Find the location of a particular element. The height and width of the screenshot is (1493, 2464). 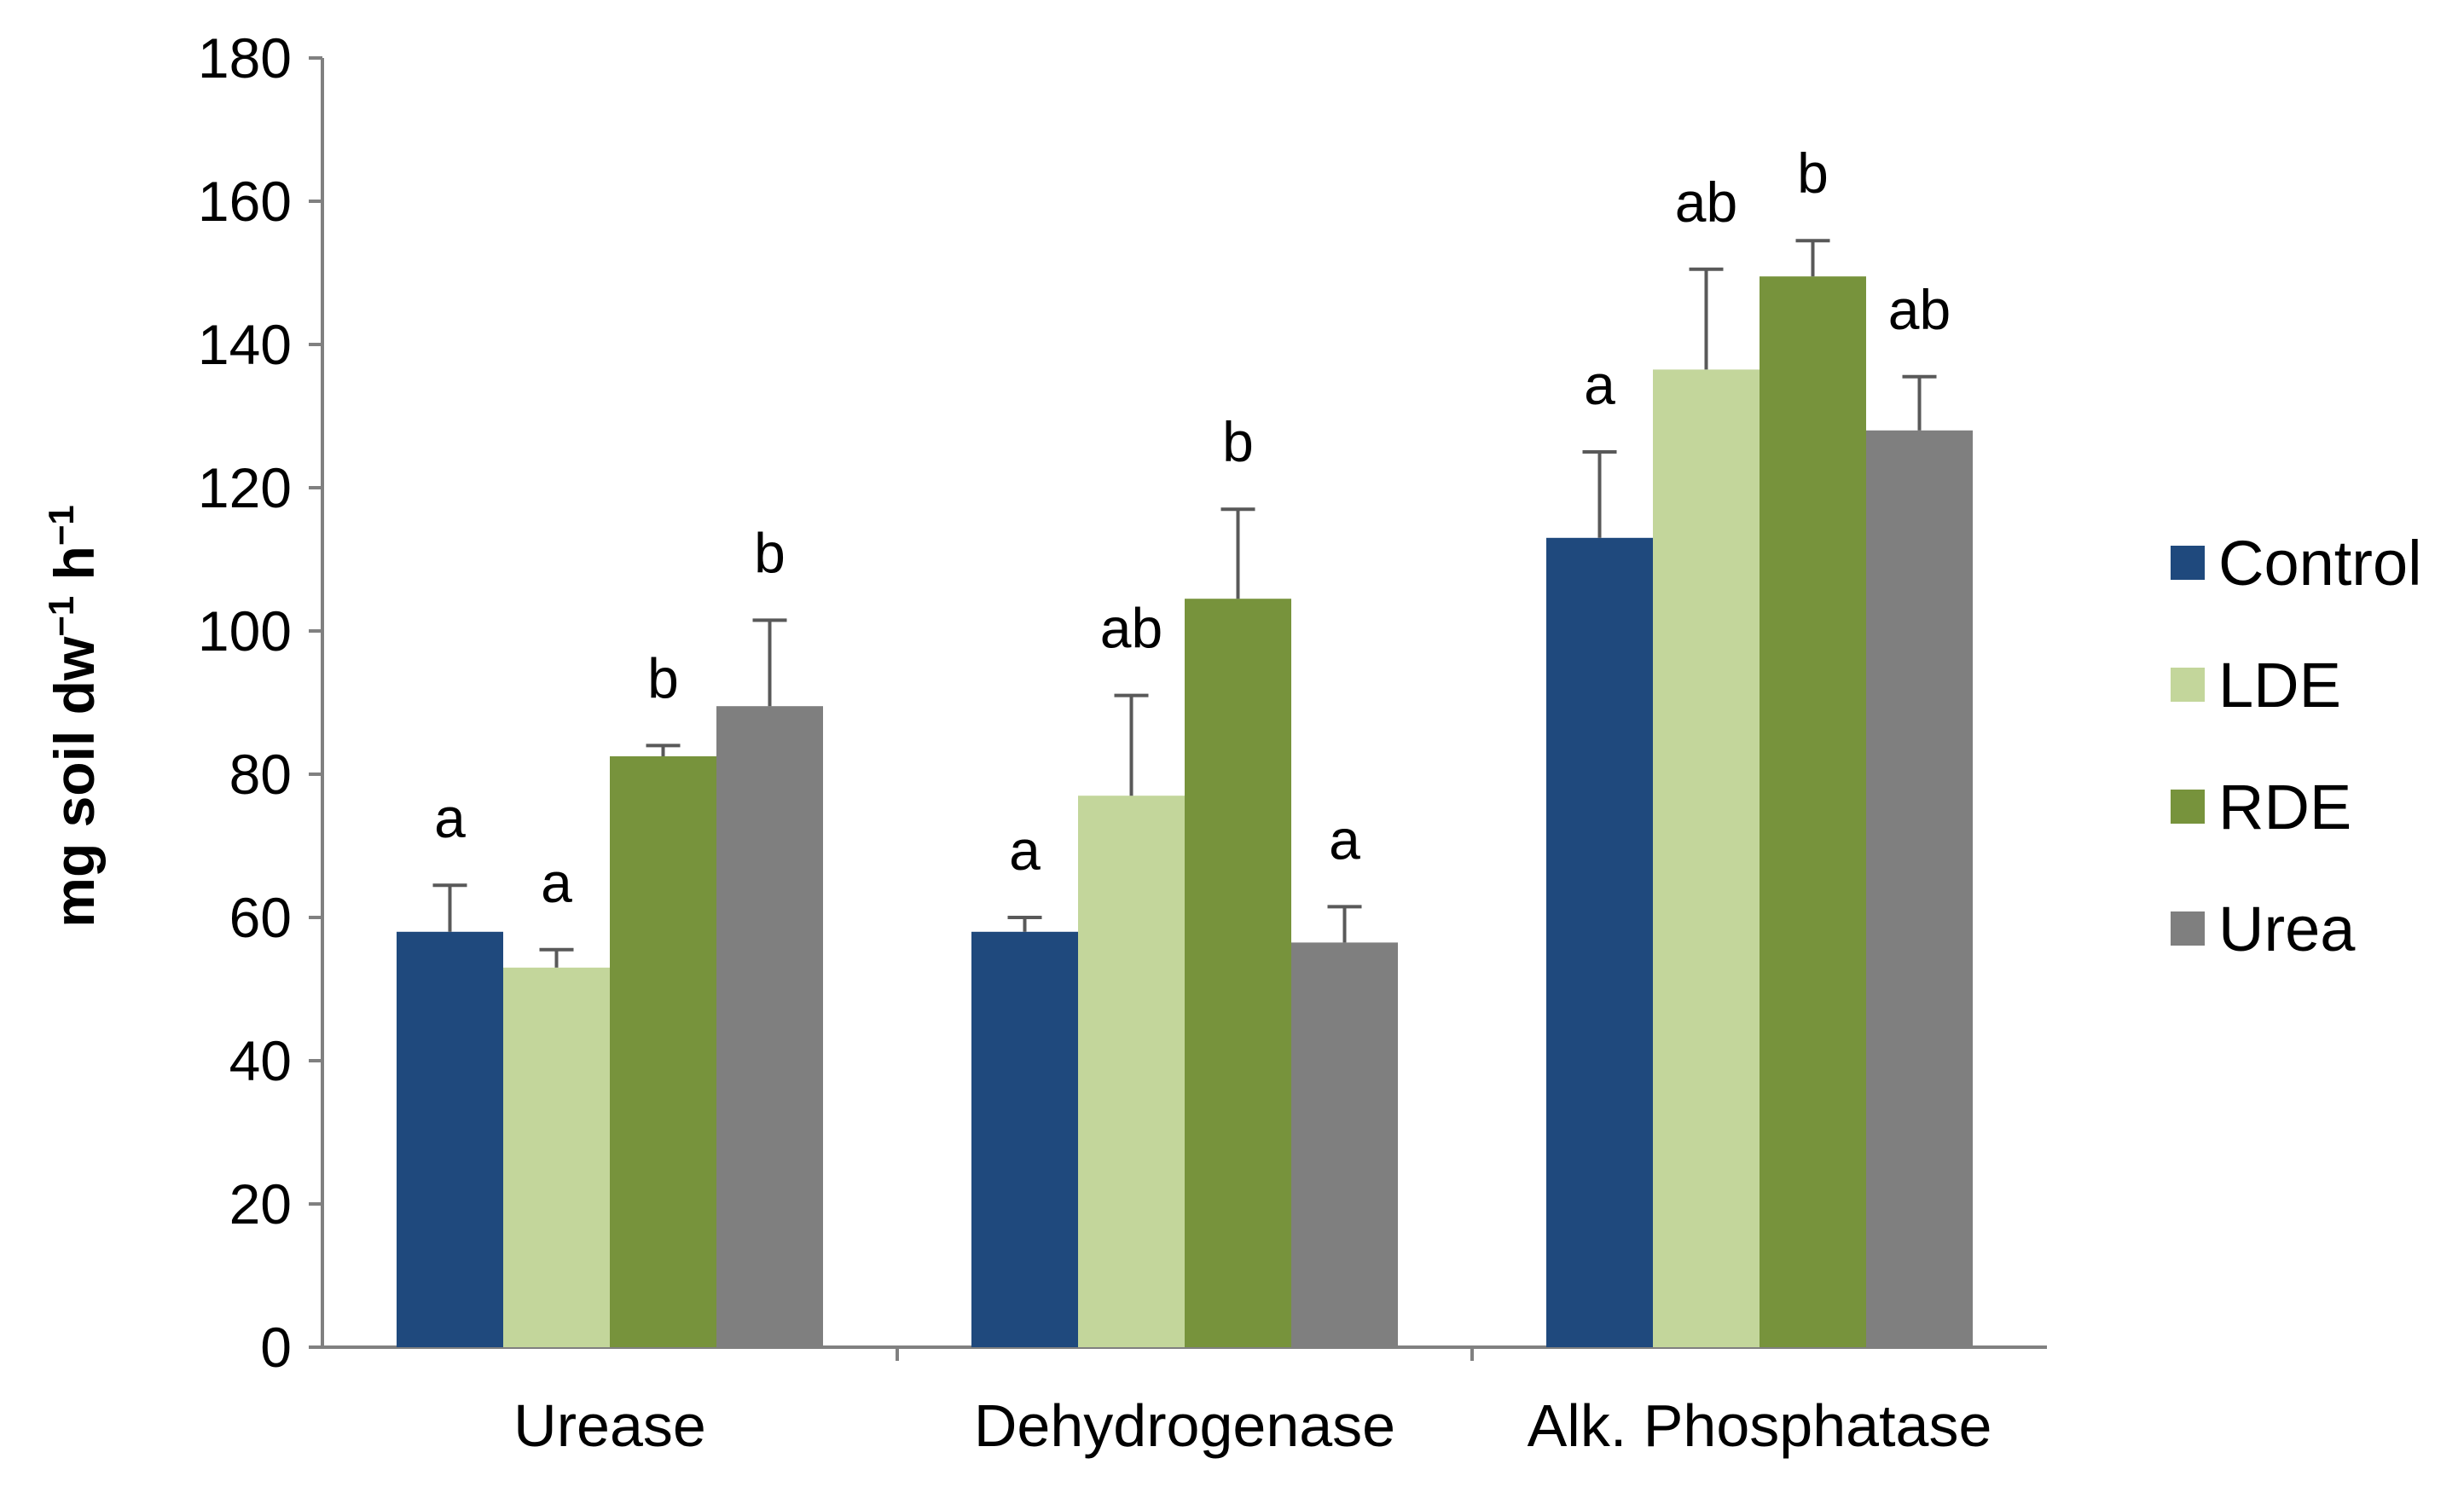

y-tick-label: 160 is located at coordinates (245, 201).